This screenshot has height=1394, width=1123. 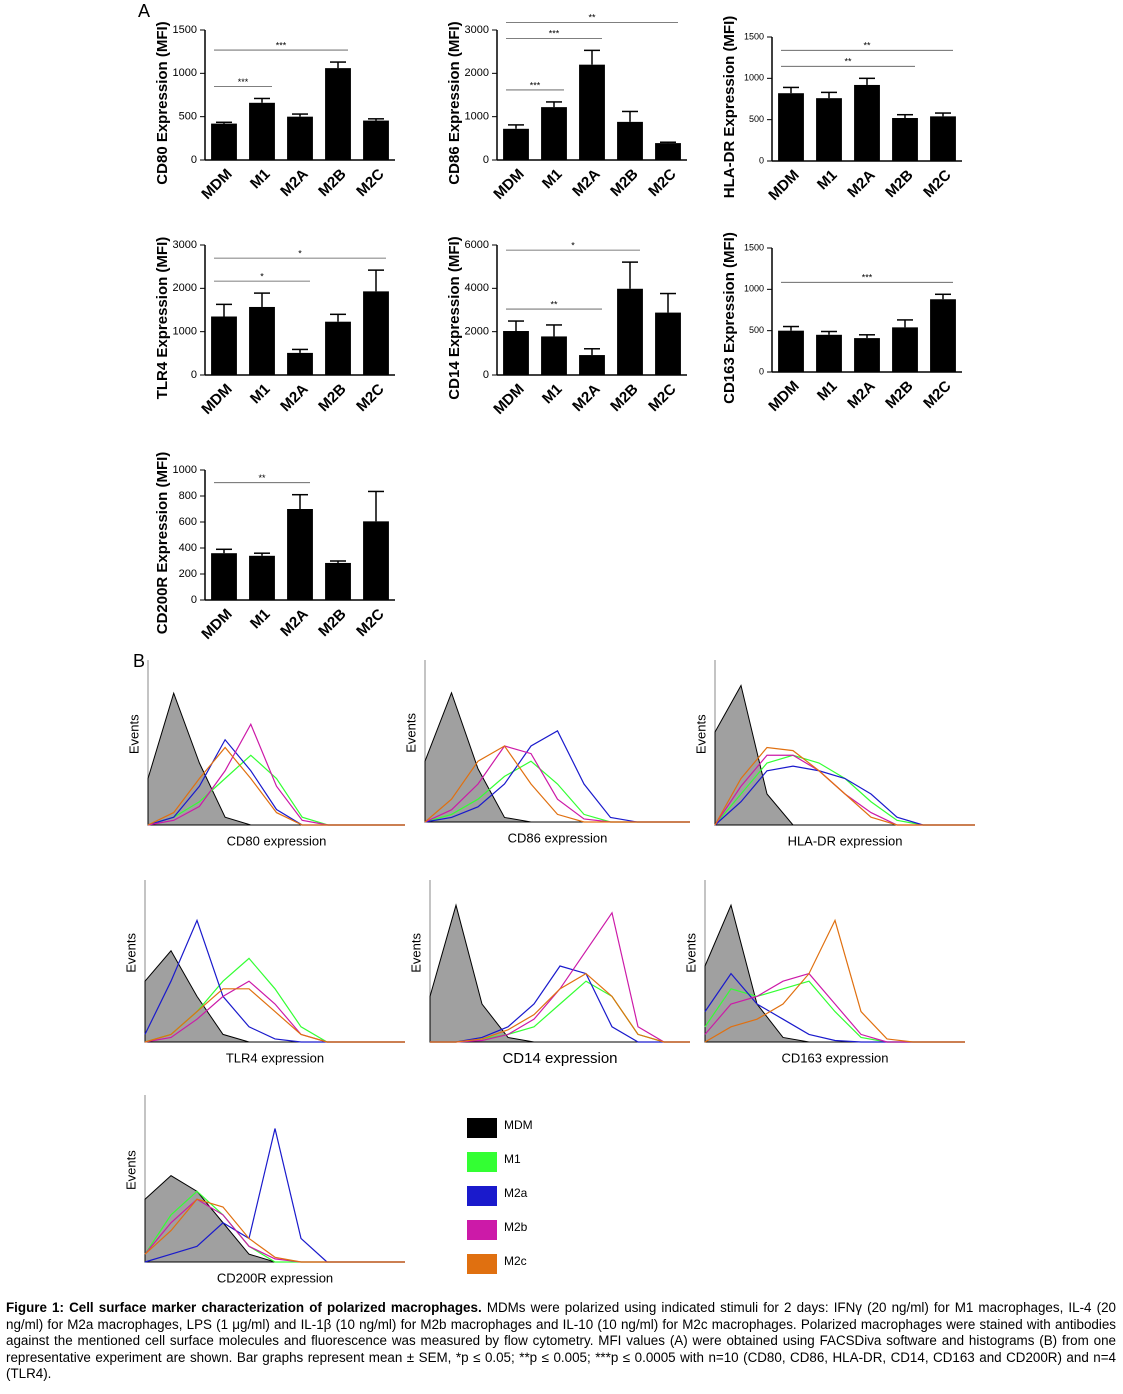 I want to click on legend-label: M2b, so click(x=516, y=1227).